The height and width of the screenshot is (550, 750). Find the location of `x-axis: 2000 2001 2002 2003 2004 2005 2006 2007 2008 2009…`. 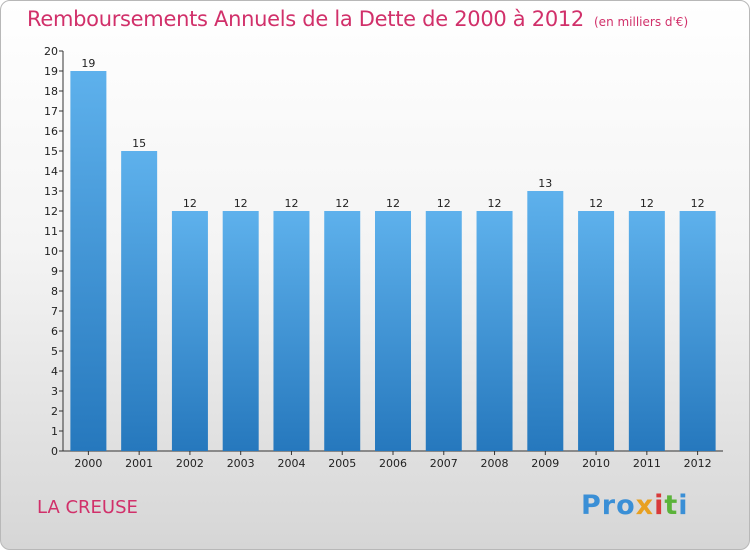

x-axis: 2000 2001 2002 2003 2004 2005 2006 2007 2008 2009… is located at coordinates (393, 460).